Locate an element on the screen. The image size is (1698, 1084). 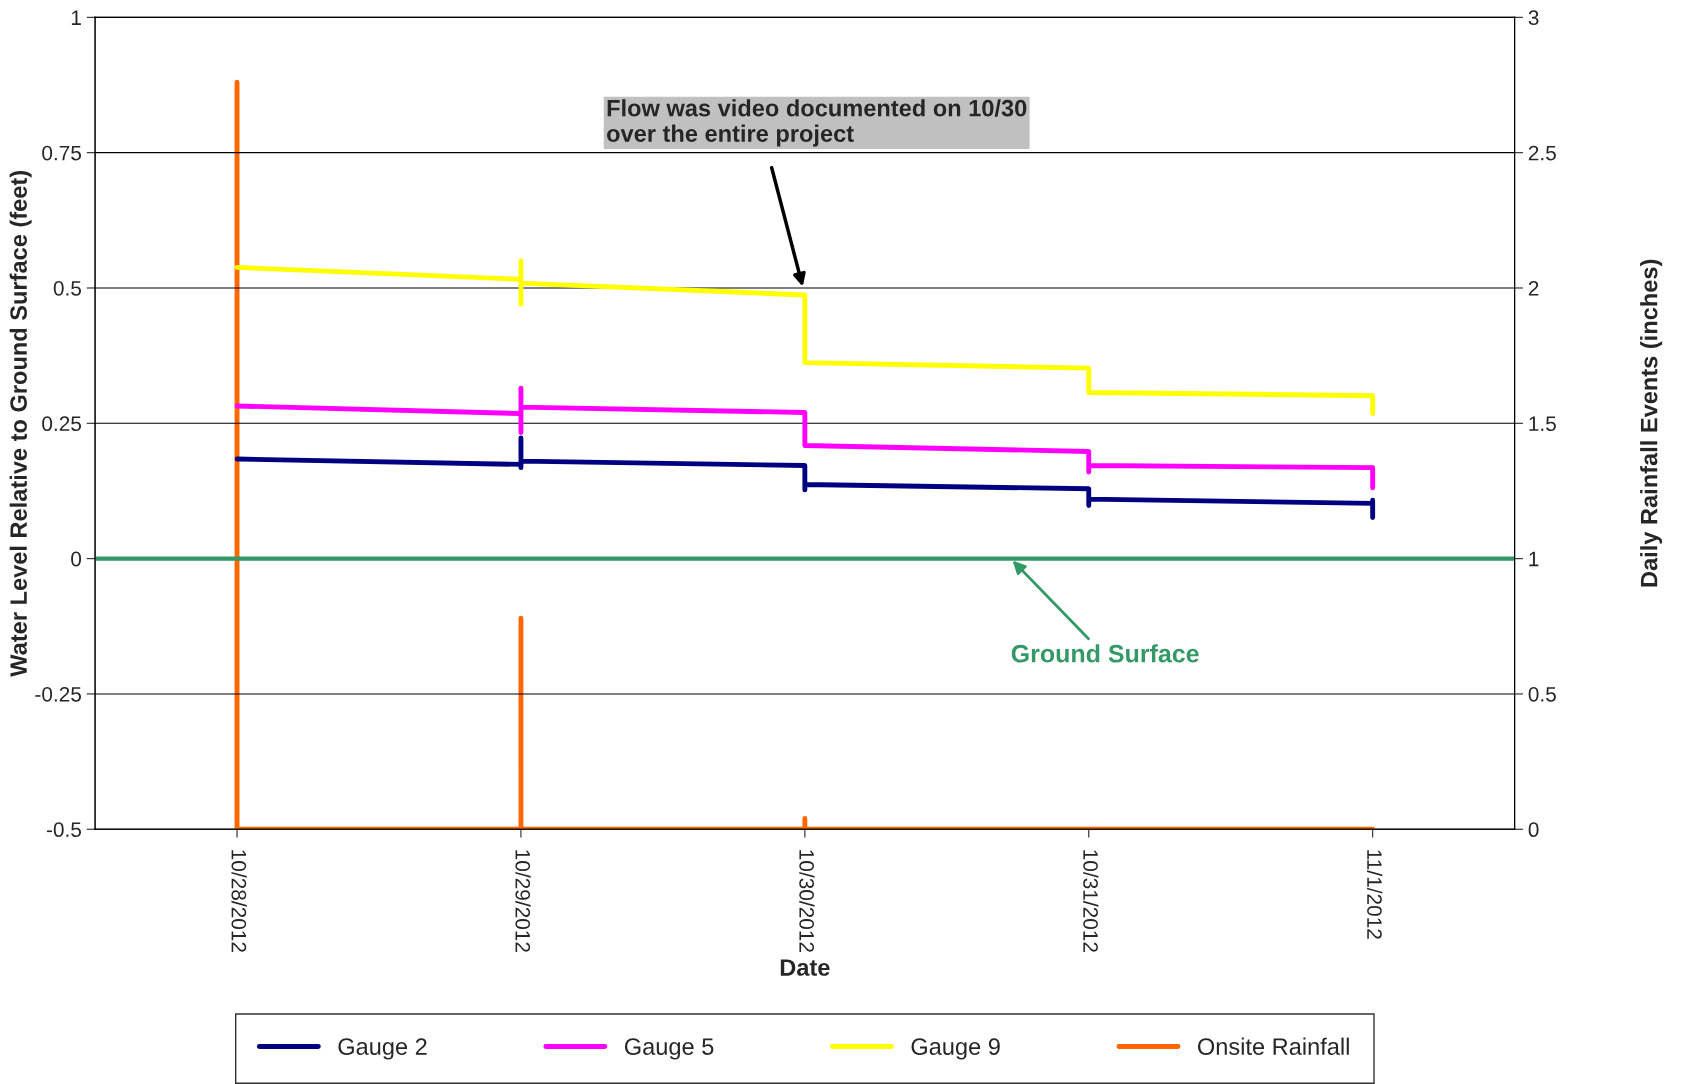
y2-tick-label: 0 is located at coordinates (1533, 830).